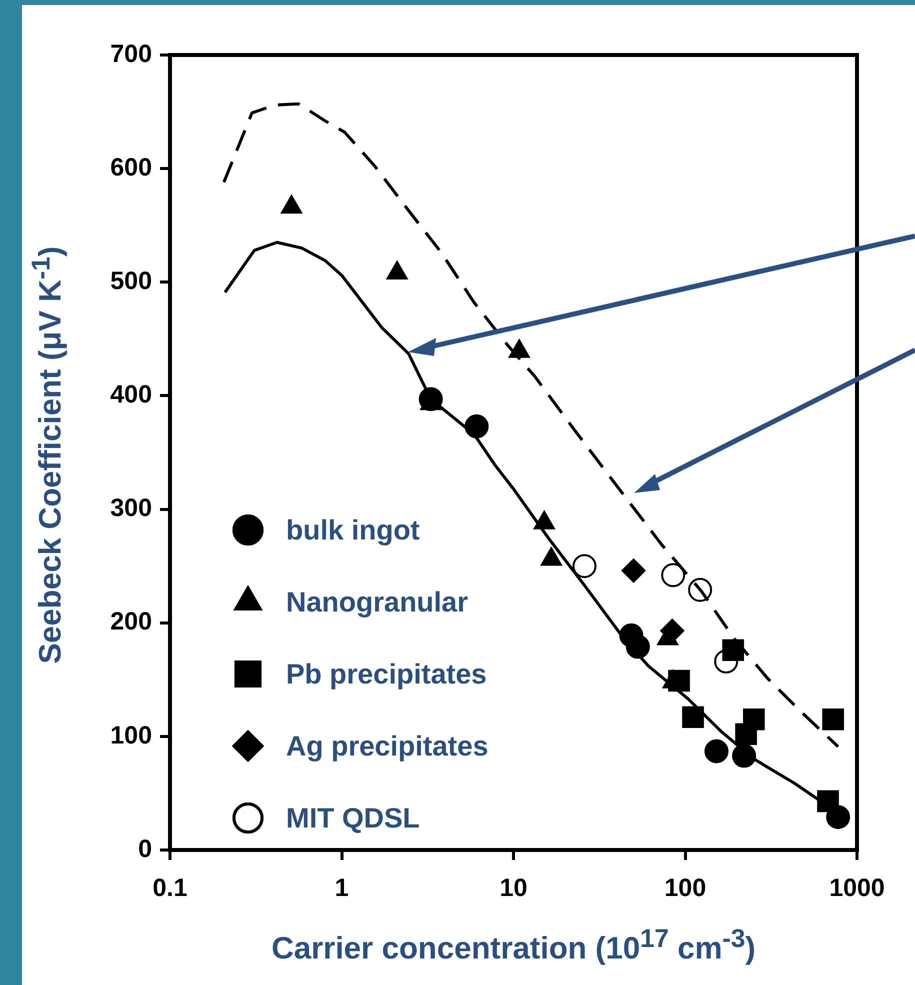 Image resolution: width=915 pixels, height=985 pixels. What do you see at coordinates (131, 394) in the screenshot?
I see `y-tick-label: 400` at bounding box center [131, 394].